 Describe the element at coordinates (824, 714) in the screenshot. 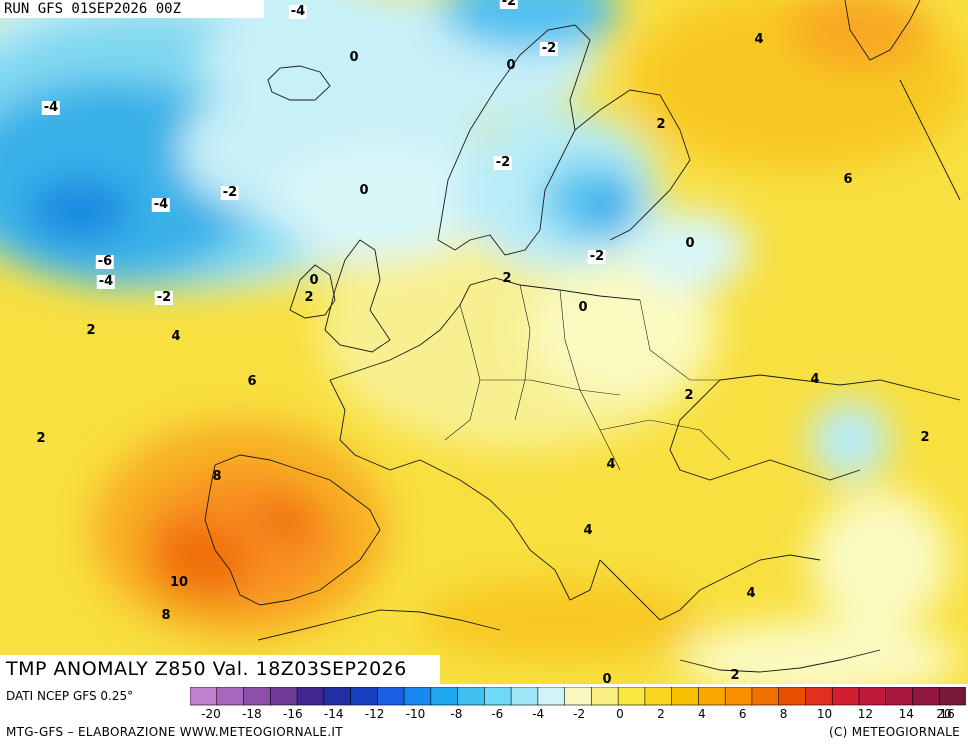

I see `scale-tick-label: 10` at that location.